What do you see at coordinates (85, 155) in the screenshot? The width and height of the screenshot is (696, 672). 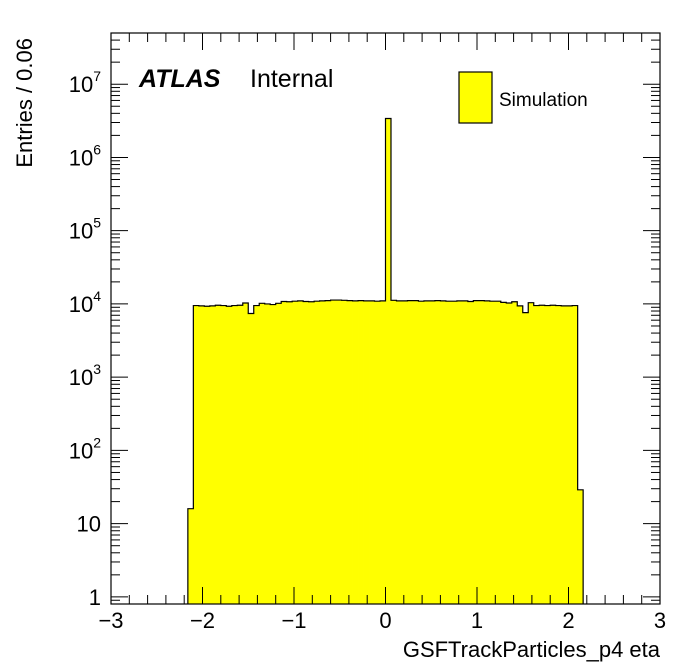 I see `y-tick-label: 10⁶` at bounding box center [85, 155].